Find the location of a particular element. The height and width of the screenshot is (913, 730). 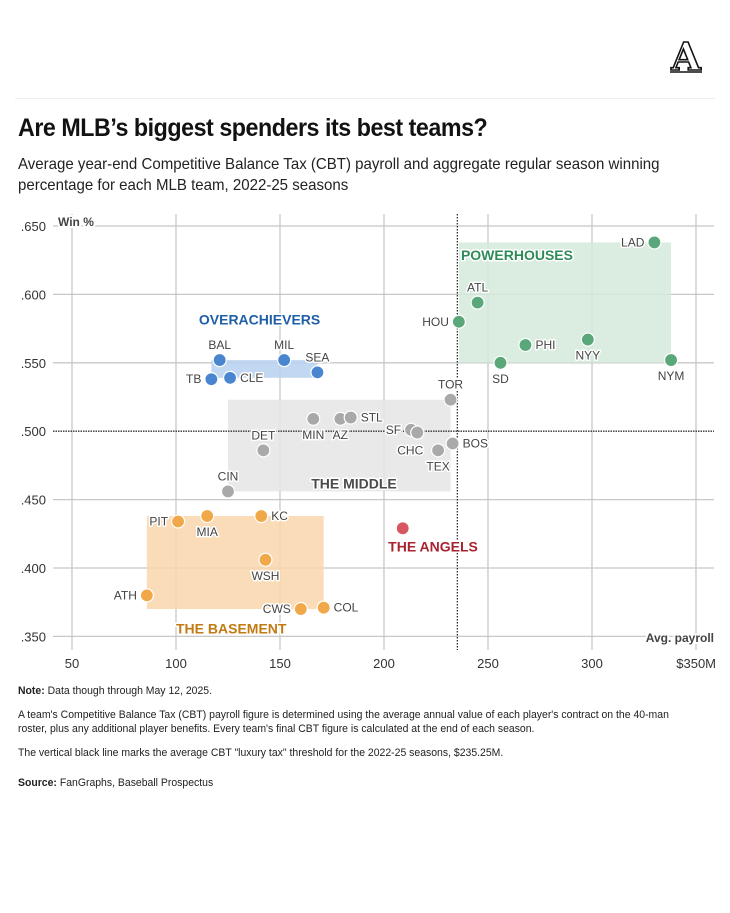

data-point-tb is located at coordinates (211, 379).